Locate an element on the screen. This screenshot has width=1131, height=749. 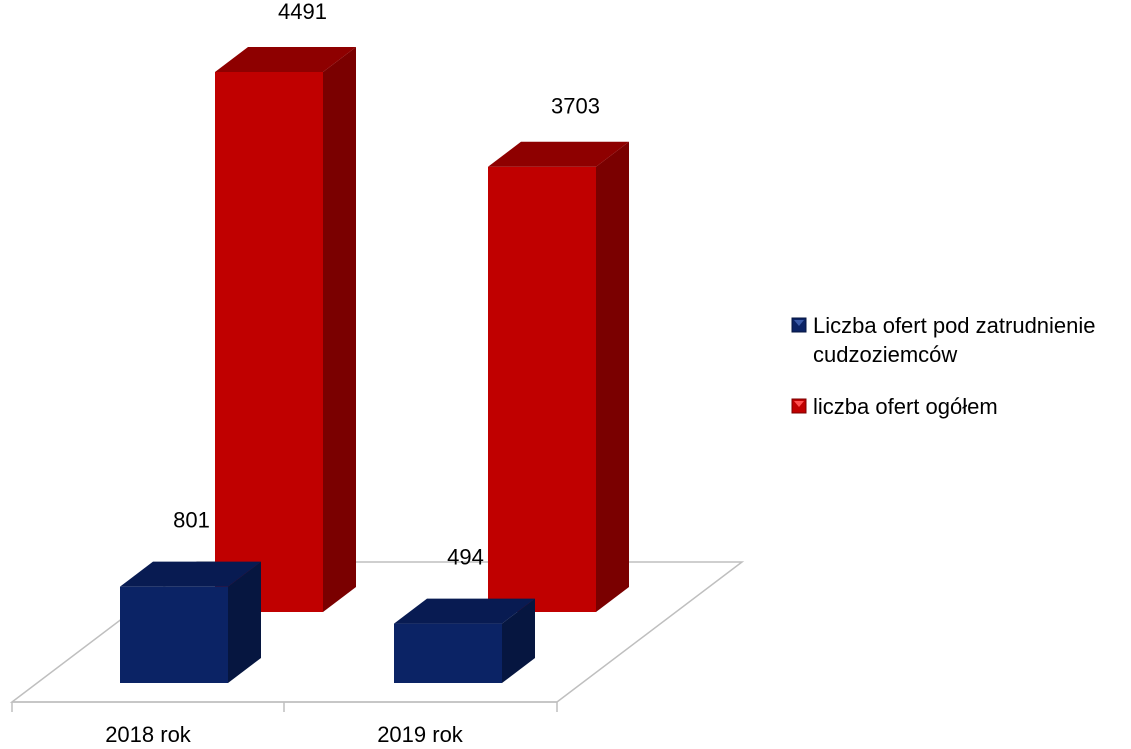
x-tick-label: 2018 rok is located at coordinates (148, 734).